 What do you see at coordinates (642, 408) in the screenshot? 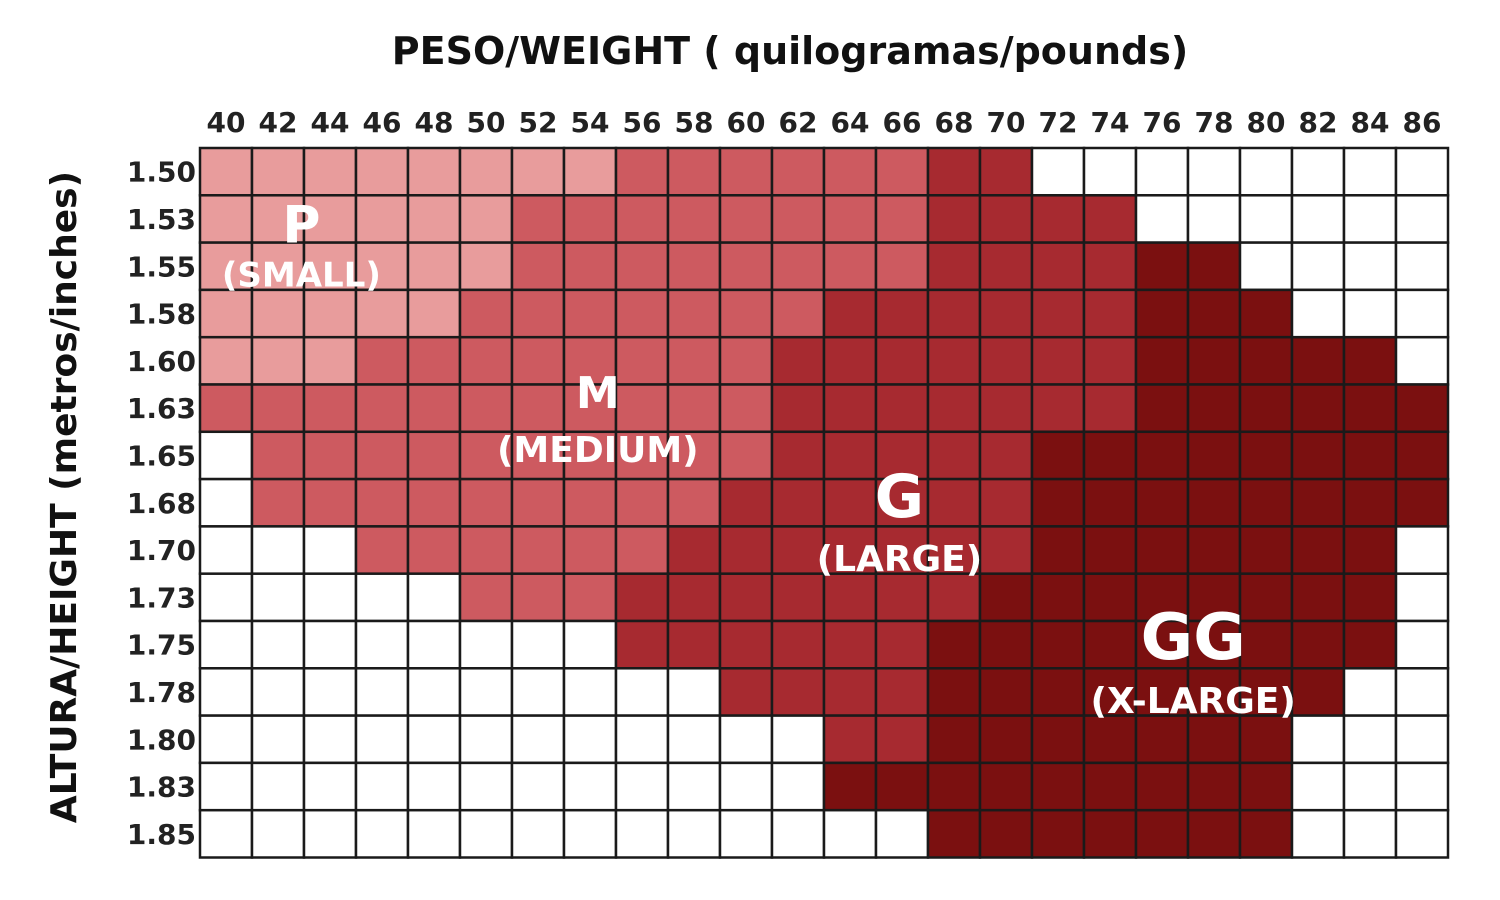
I see `cell-1.63-56` at bounding box center [642, 408].